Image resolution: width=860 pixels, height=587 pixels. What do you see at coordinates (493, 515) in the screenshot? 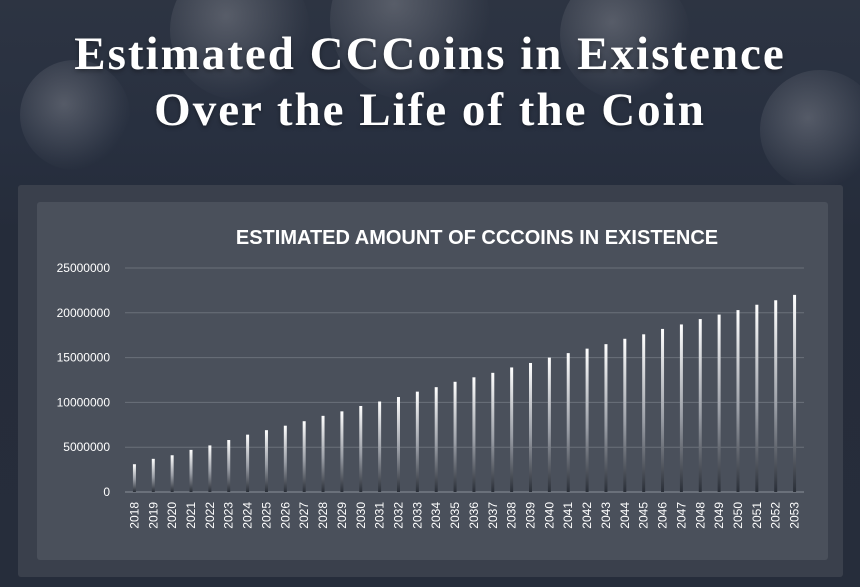
I see `x-tick-label: 2037` at bounding box center [493, 515].